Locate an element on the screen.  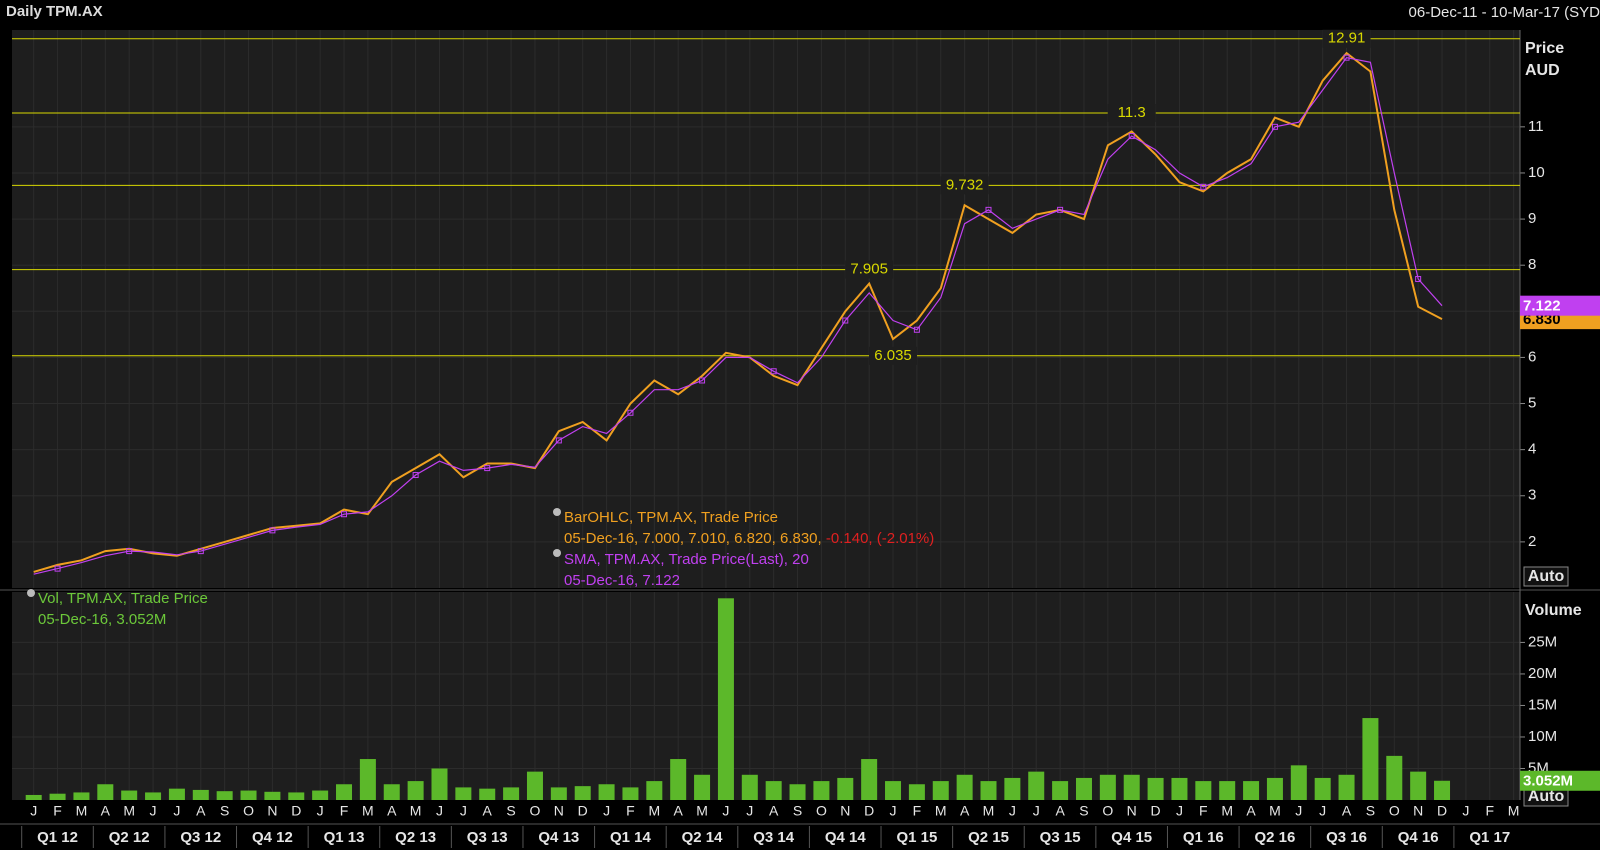
quarter-label: Q1 17 is located at coordinates (1489, 837).